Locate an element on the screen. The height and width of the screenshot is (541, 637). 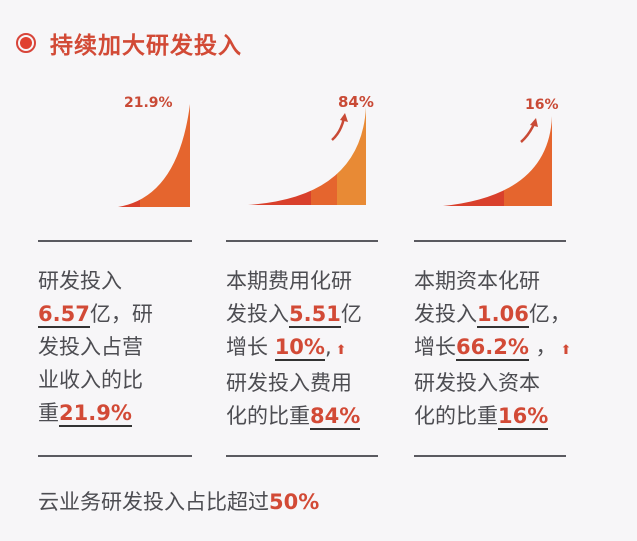
footer-text: 云业务研发投入占比超过 is located at coordinates (153, 502).